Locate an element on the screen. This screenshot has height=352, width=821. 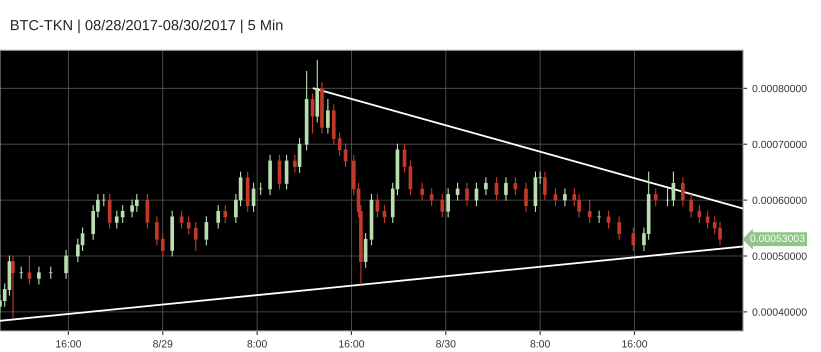
chart-title: BTC-TKN | 08/28/2017-08/30/2017 | 5 Min is located at coordinates (146, 27).